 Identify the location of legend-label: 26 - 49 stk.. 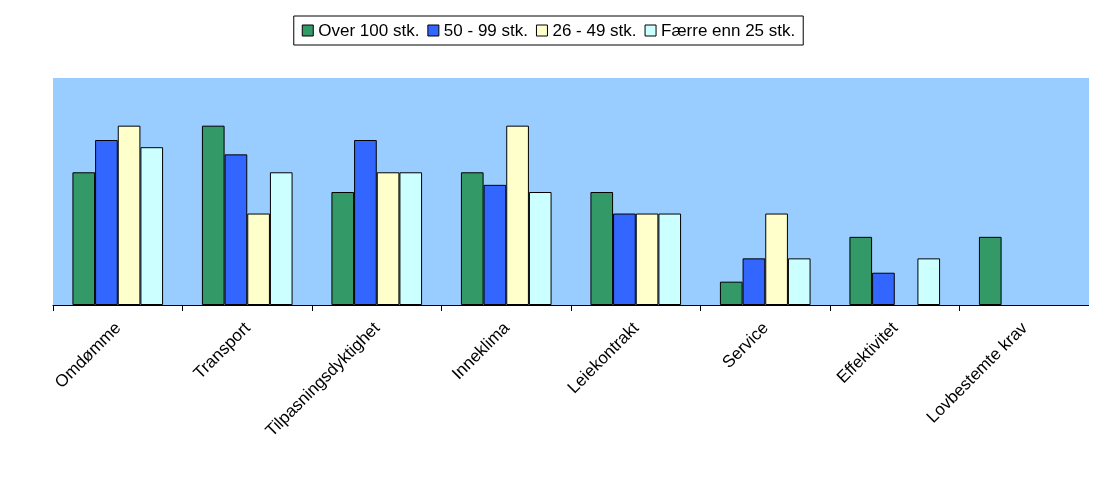
(594, 30).